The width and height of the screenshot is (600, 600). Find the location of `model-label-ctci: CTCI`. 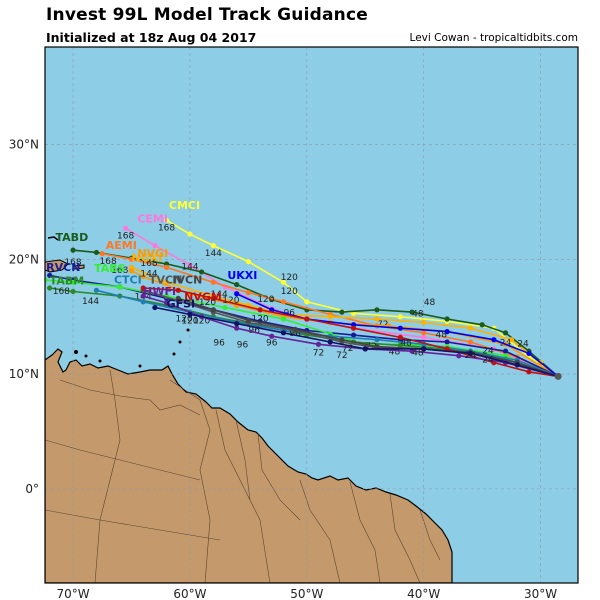

model-label-ctci: CTCI is located at coordinates (128, 279).